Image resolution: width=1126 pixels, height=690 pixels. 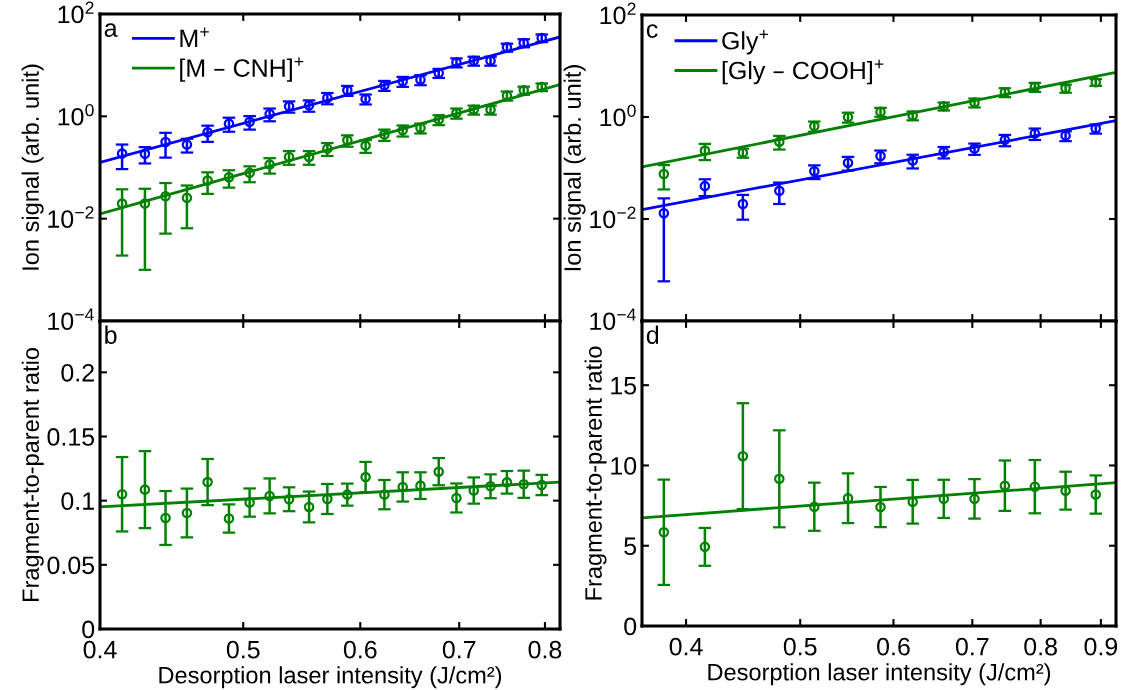 What do you see at coordinates (242, 69) in the screenshot?
I see `legend-label: [M – CNH]$^{+}$` at bounding box center [242, 69].